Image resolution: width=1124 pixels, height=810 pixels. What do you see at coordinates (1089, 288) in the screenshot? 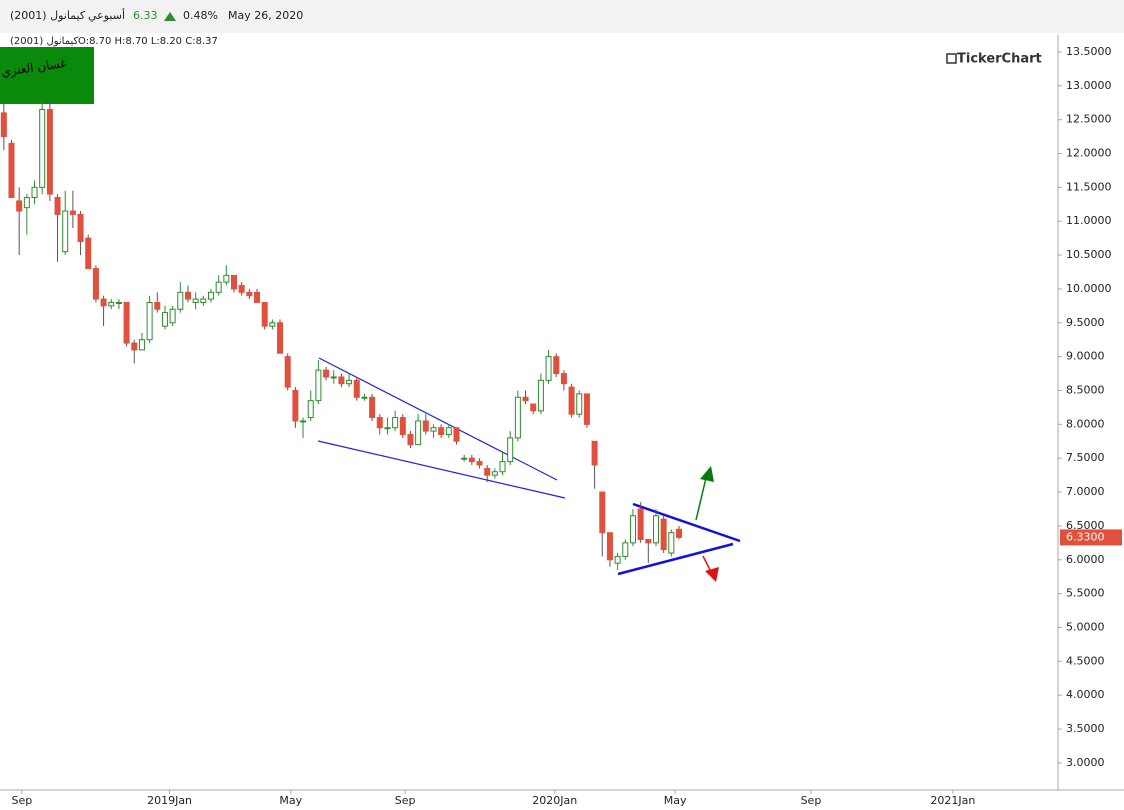
I see `y-tick-label: 10.0000` at bounding box center [1089, 288].